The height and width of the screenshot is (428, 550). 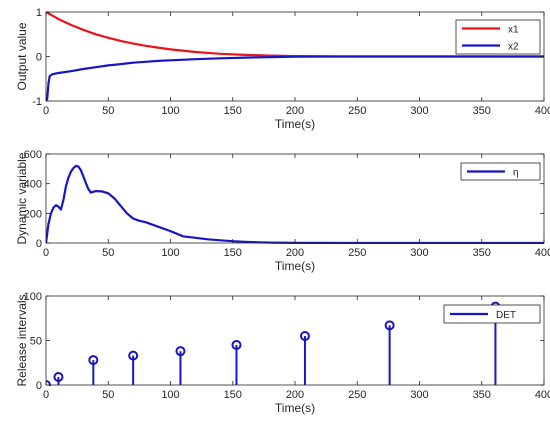 I want to click on y-tick-label: 1, so click(x=39, y=13).